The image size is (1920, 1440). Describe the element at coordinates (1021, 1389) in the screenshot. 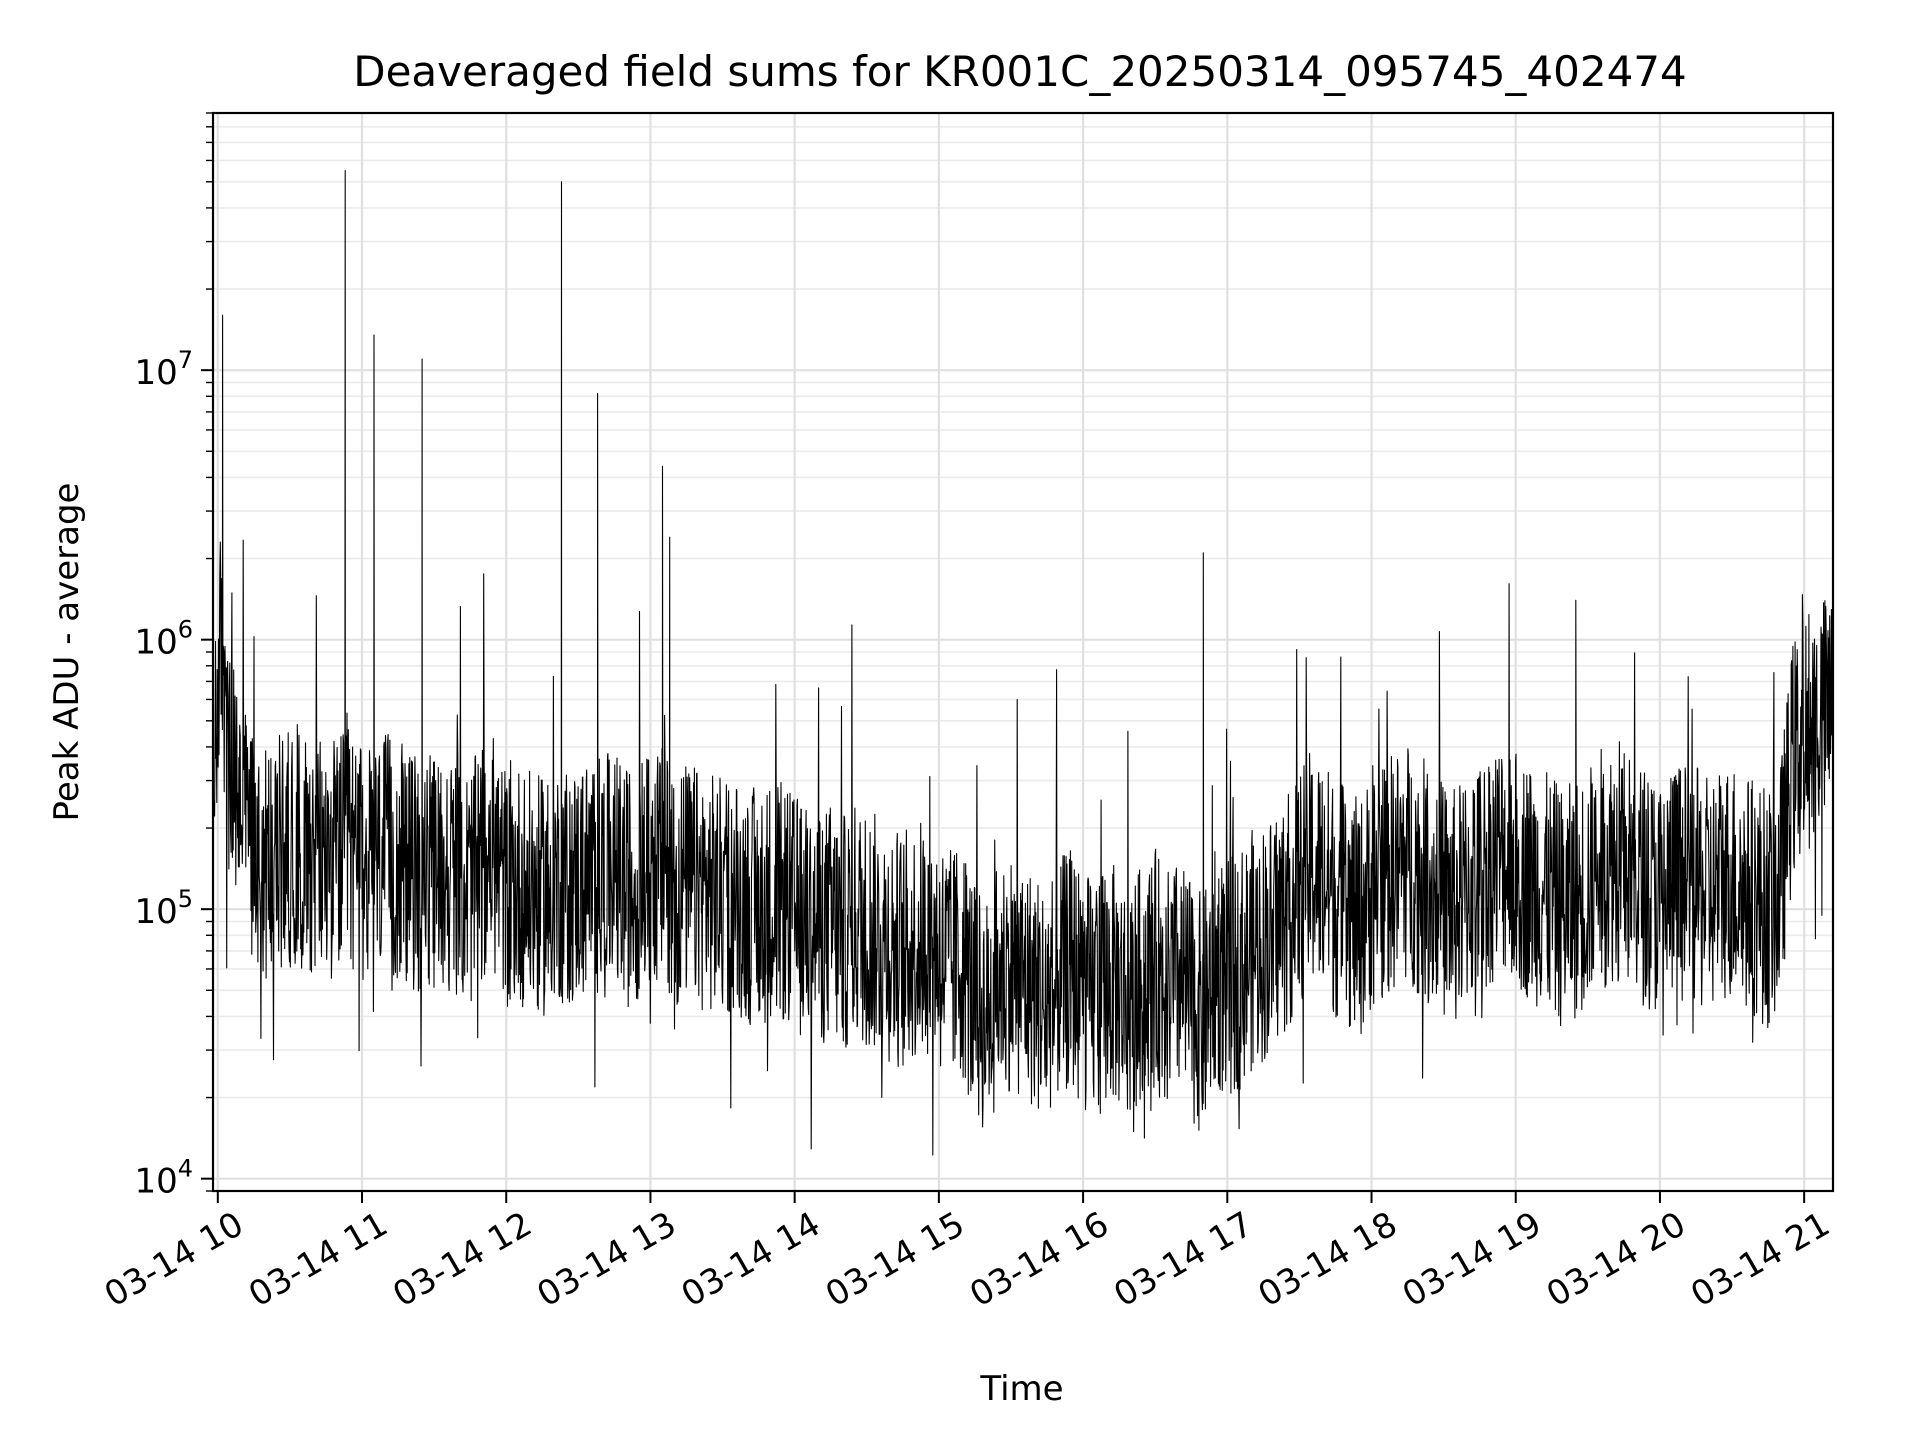

I see `x-axis-label: Time` at that location.